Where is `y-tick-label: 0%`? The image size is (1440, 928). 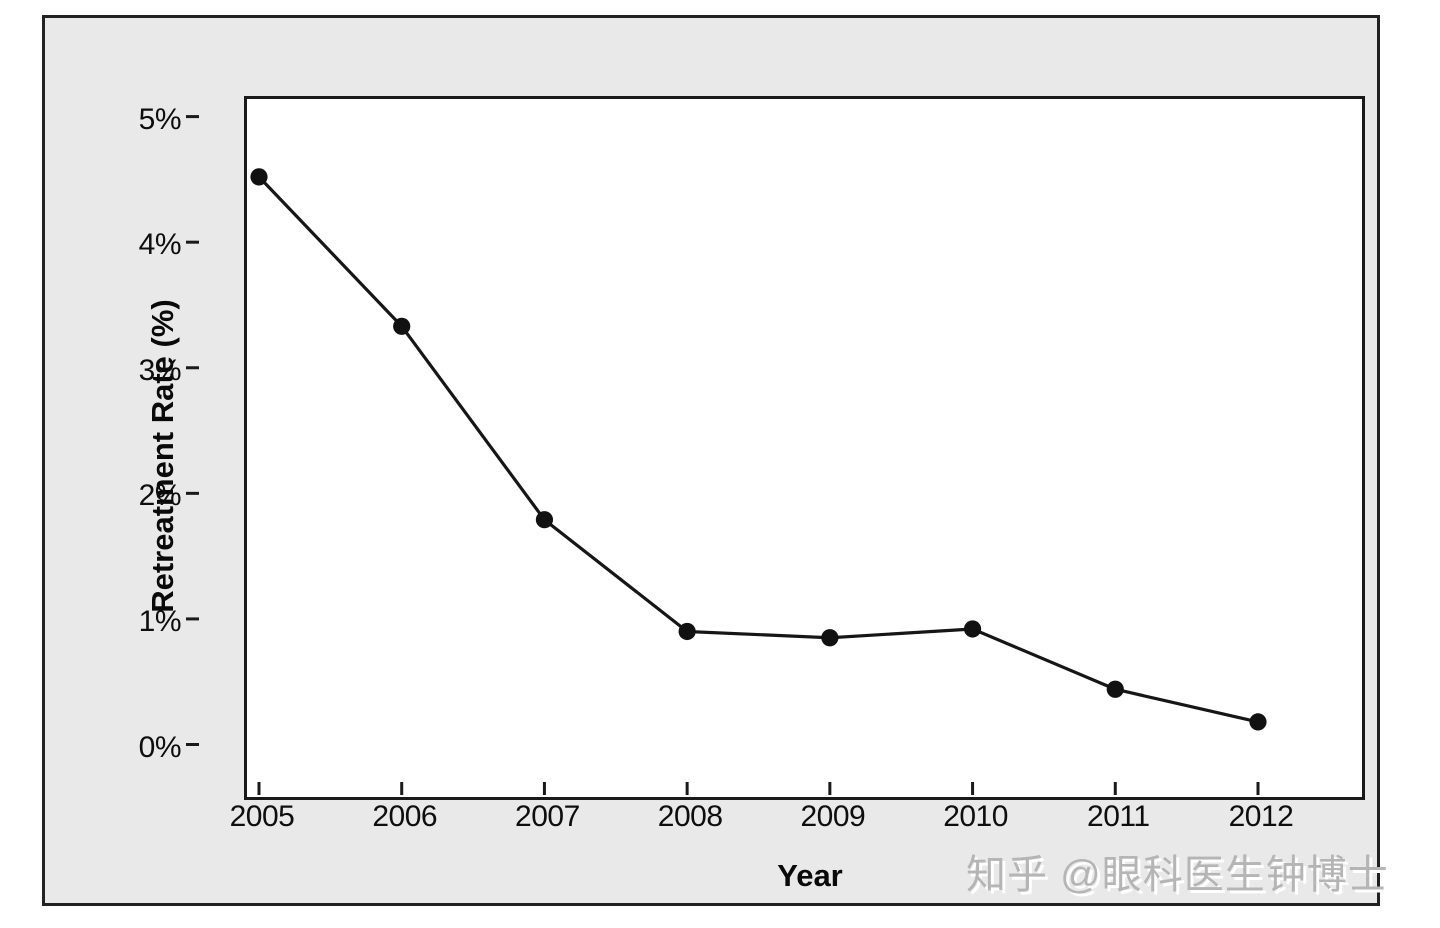
y-tick-label: 0% is located at coordinates (160, 747).